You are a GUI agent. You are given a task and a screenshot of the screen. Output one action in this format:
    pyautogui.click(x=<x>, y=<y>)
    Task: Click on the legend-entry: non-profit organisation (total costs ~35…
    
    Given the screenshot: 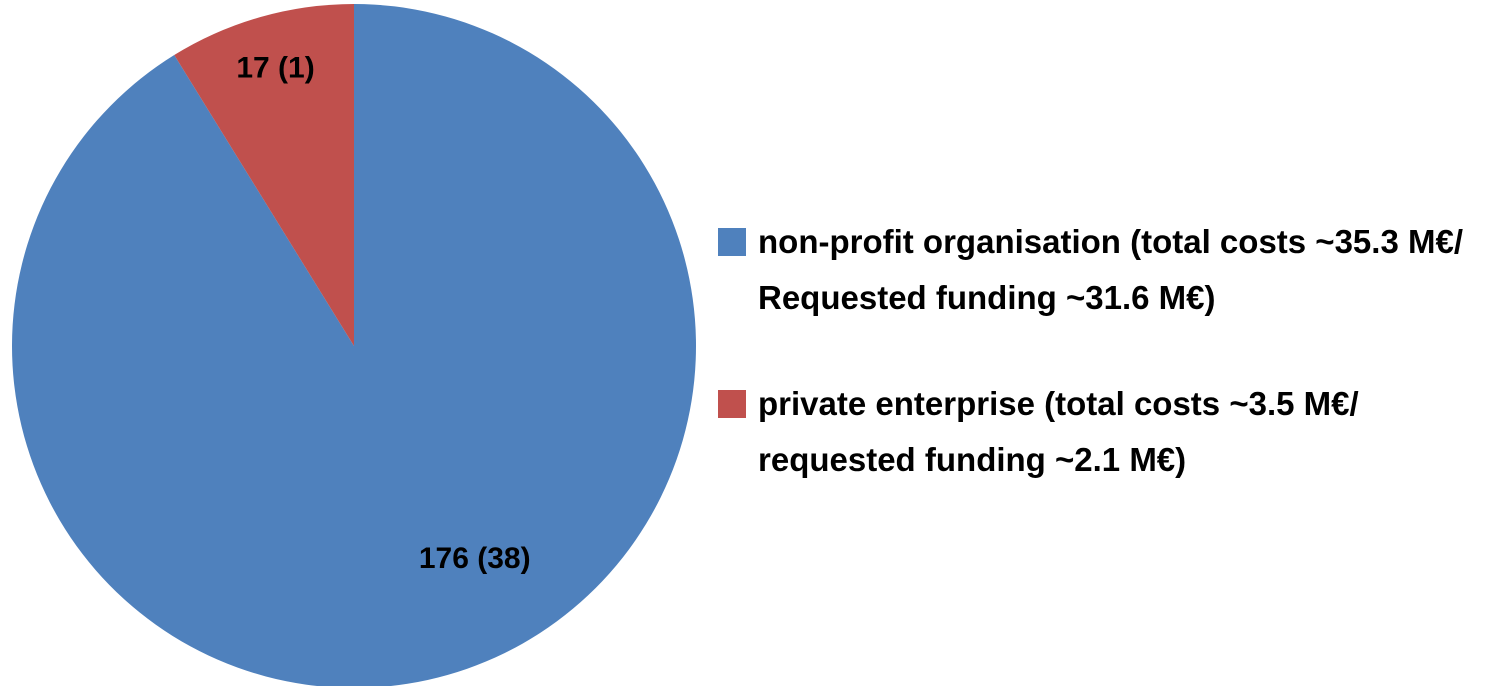 What is the action you would take?
    pyautogui.click(x=1098, y=270)
    